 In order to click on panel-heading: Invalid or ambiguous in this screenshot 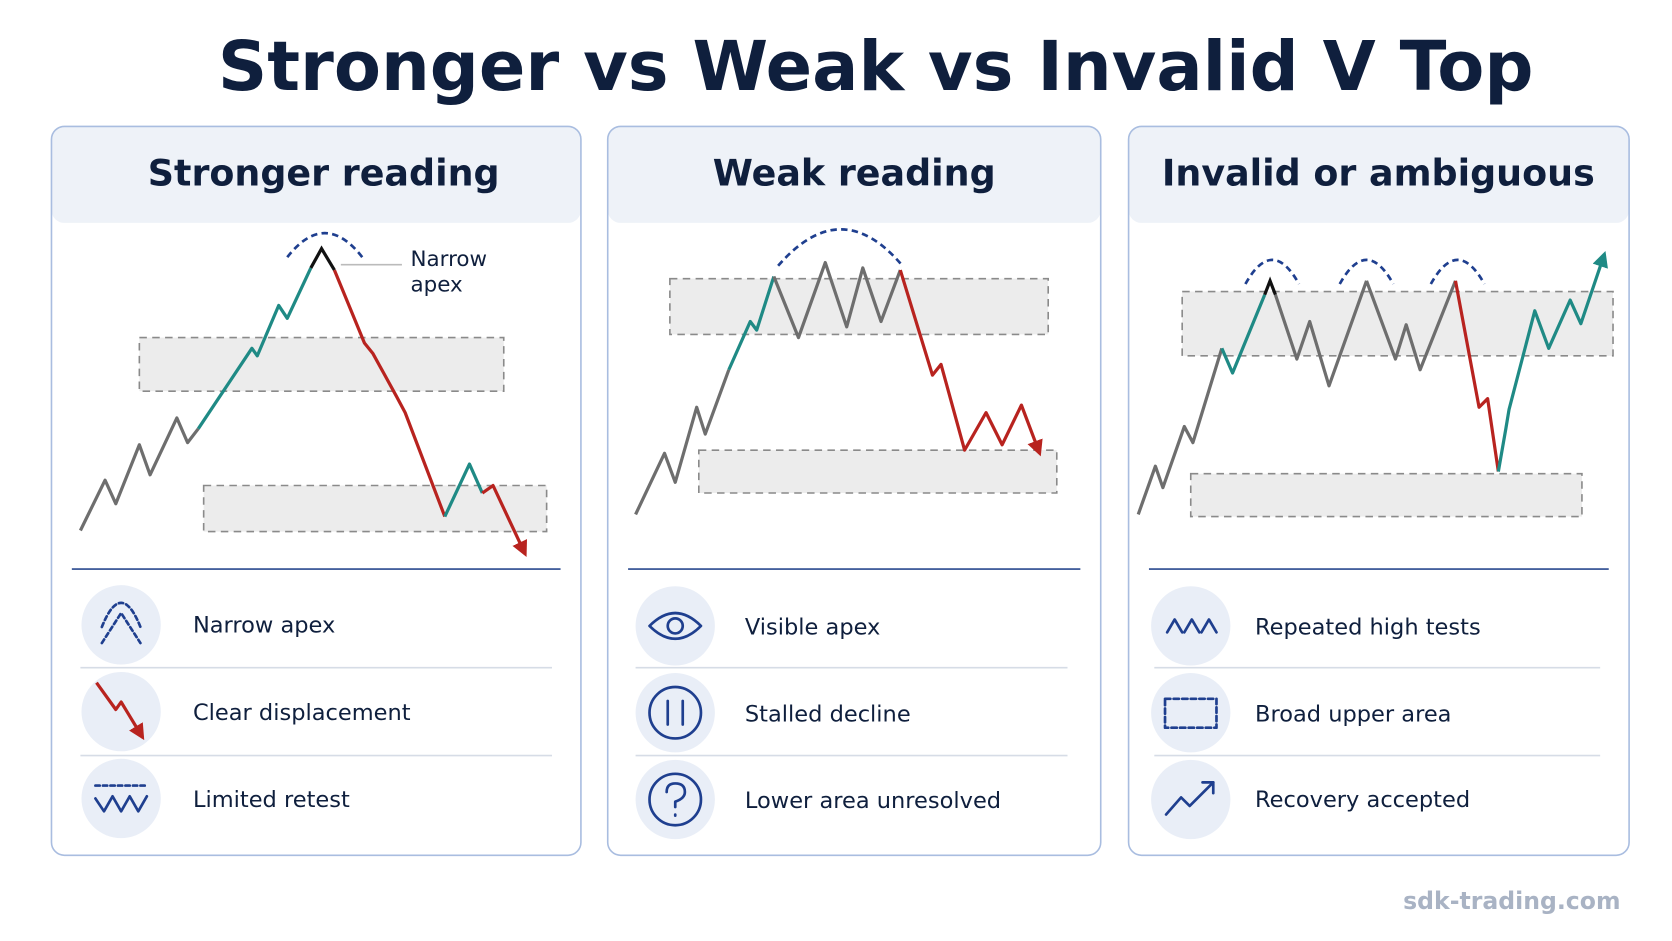, I will do `click(1378, 172)`.